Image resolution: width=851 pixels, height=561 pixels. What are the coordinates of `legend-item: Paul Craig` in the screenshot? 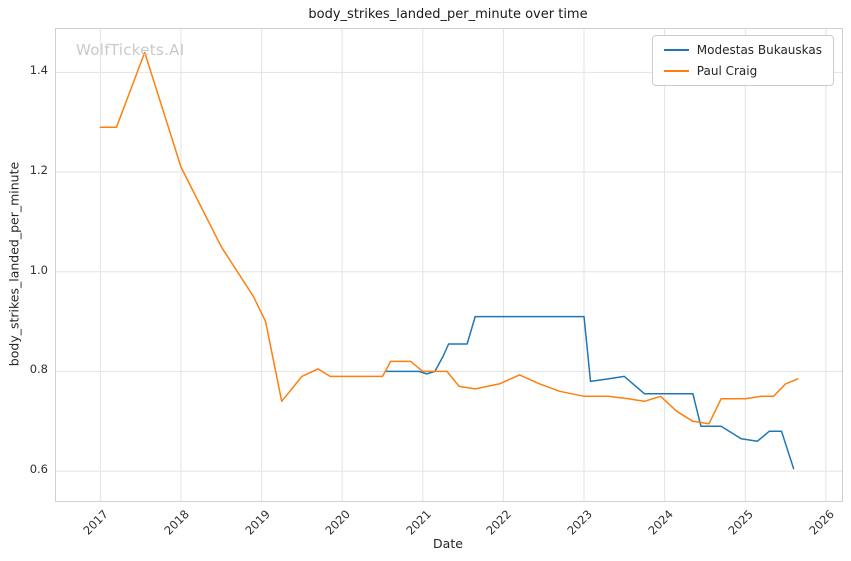 It's located at (742, 71).